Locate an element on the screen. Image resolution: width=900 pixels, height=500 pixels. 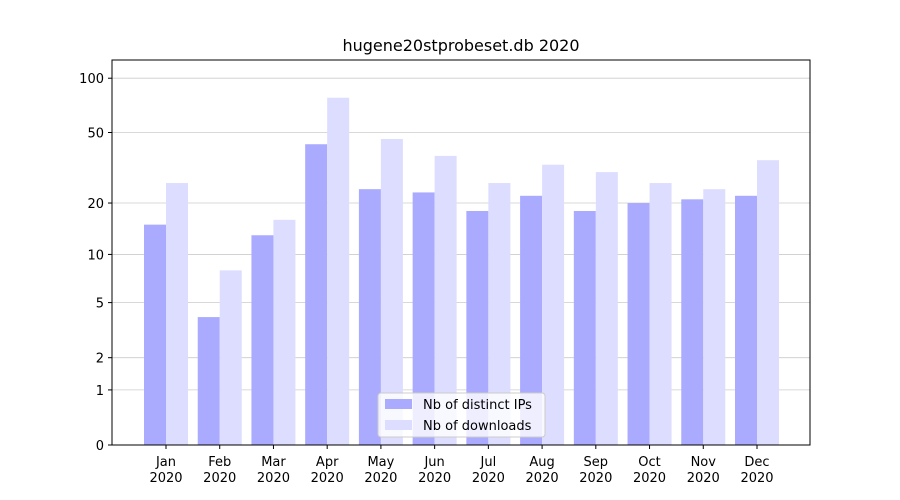
x-tick-label: Oct 2020 is located at coordinates (649, 470).